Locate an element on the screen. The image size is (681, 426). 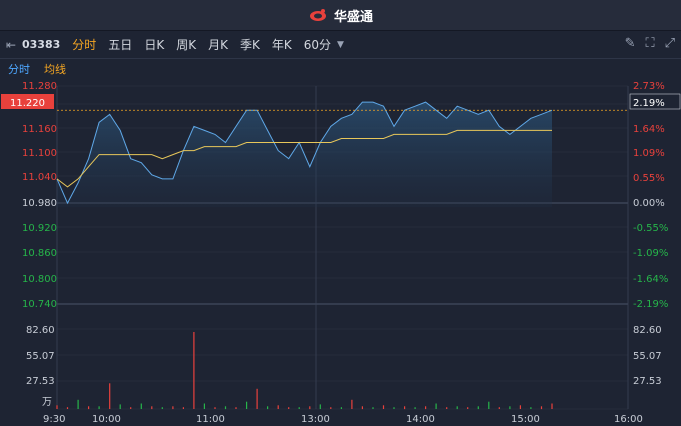
tab-monthly-k: 月K is located at coordinates (218, 45).